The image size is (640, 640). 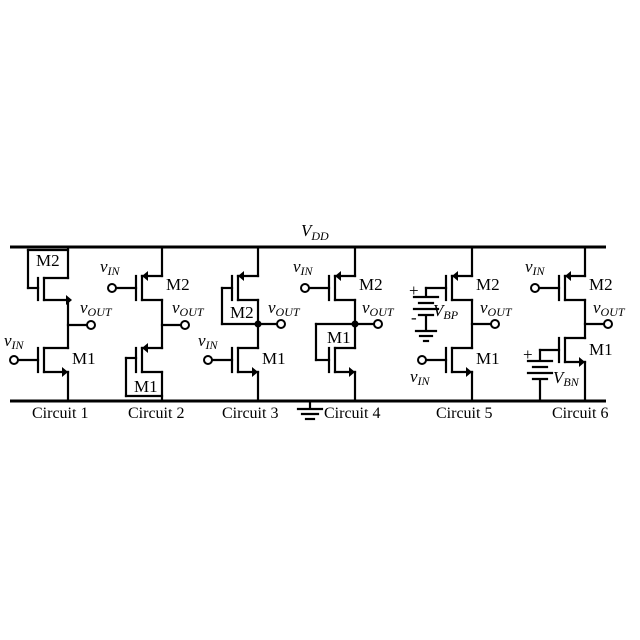 I want to click on circuit-5: + - M2 M1 vOUT VBP vIN Circuit 5, so click(x=461, y=333).